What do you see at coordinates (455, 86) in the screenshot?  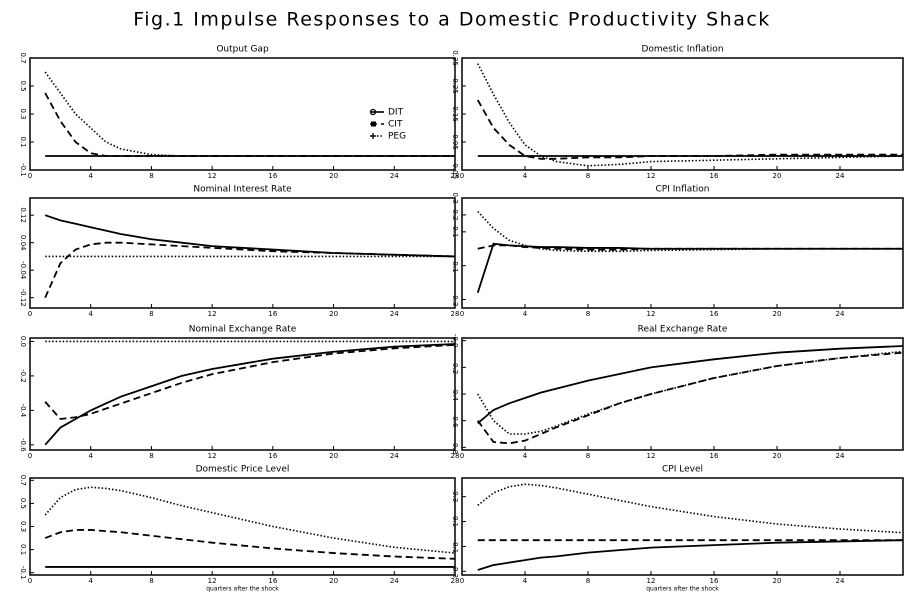 I see `y-tick-label: 0.25` at bounding box center [455, 86].